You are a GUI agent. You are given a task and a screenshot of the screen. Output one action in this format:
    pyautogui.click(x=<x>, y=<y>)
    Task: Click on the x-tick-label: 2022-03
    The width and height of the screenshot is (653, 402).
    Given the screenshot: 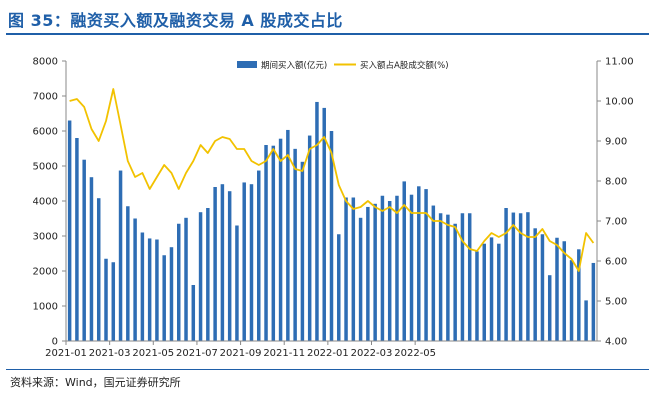 What is the action you would take?
    pyautogui.click(x=372, y=353)
    